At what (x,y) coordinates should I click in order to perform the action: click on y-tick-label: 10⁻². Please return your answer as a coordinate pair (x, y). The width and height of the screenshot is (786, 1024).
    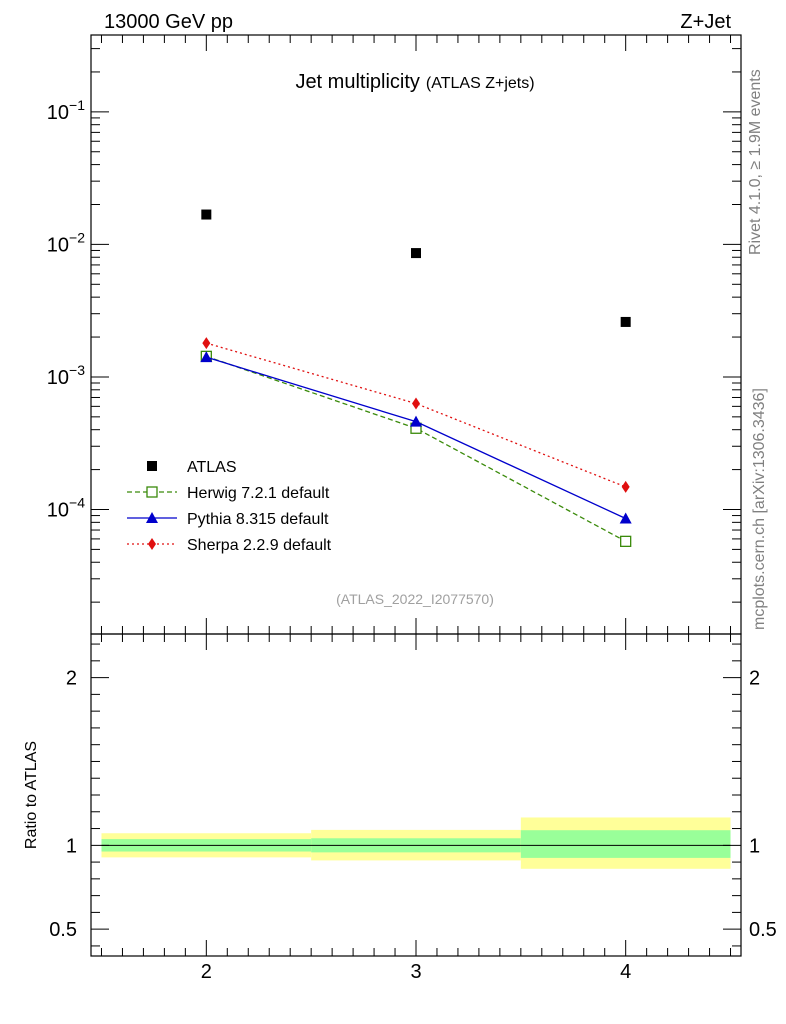
    Looking at the image, I should click on (66, 242).